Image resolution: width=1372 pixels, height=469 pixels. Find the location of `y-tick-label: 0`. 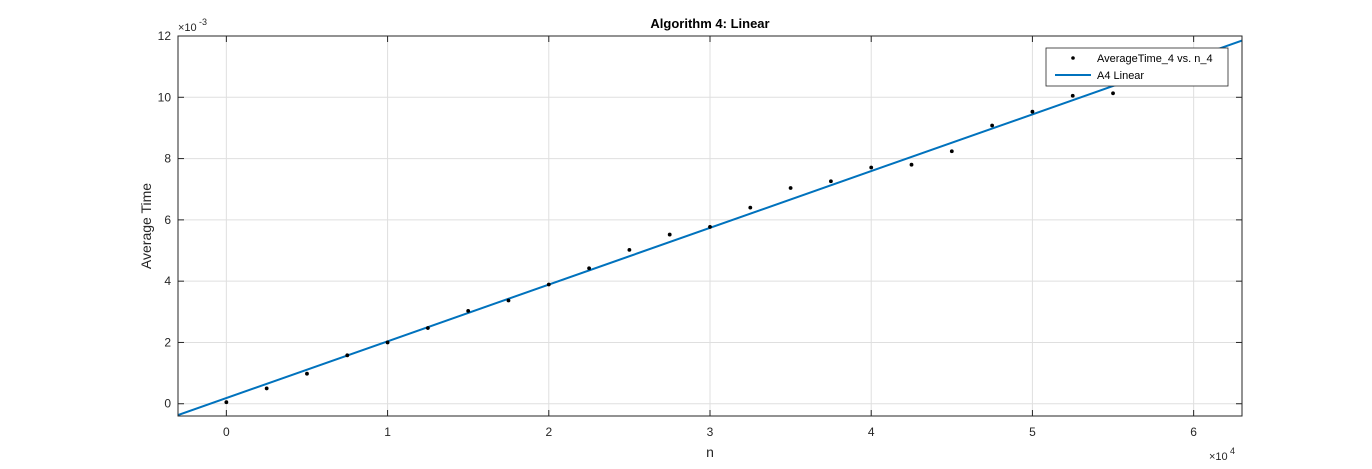

y-tick-label: 0 is located at coordinates (167, 404).